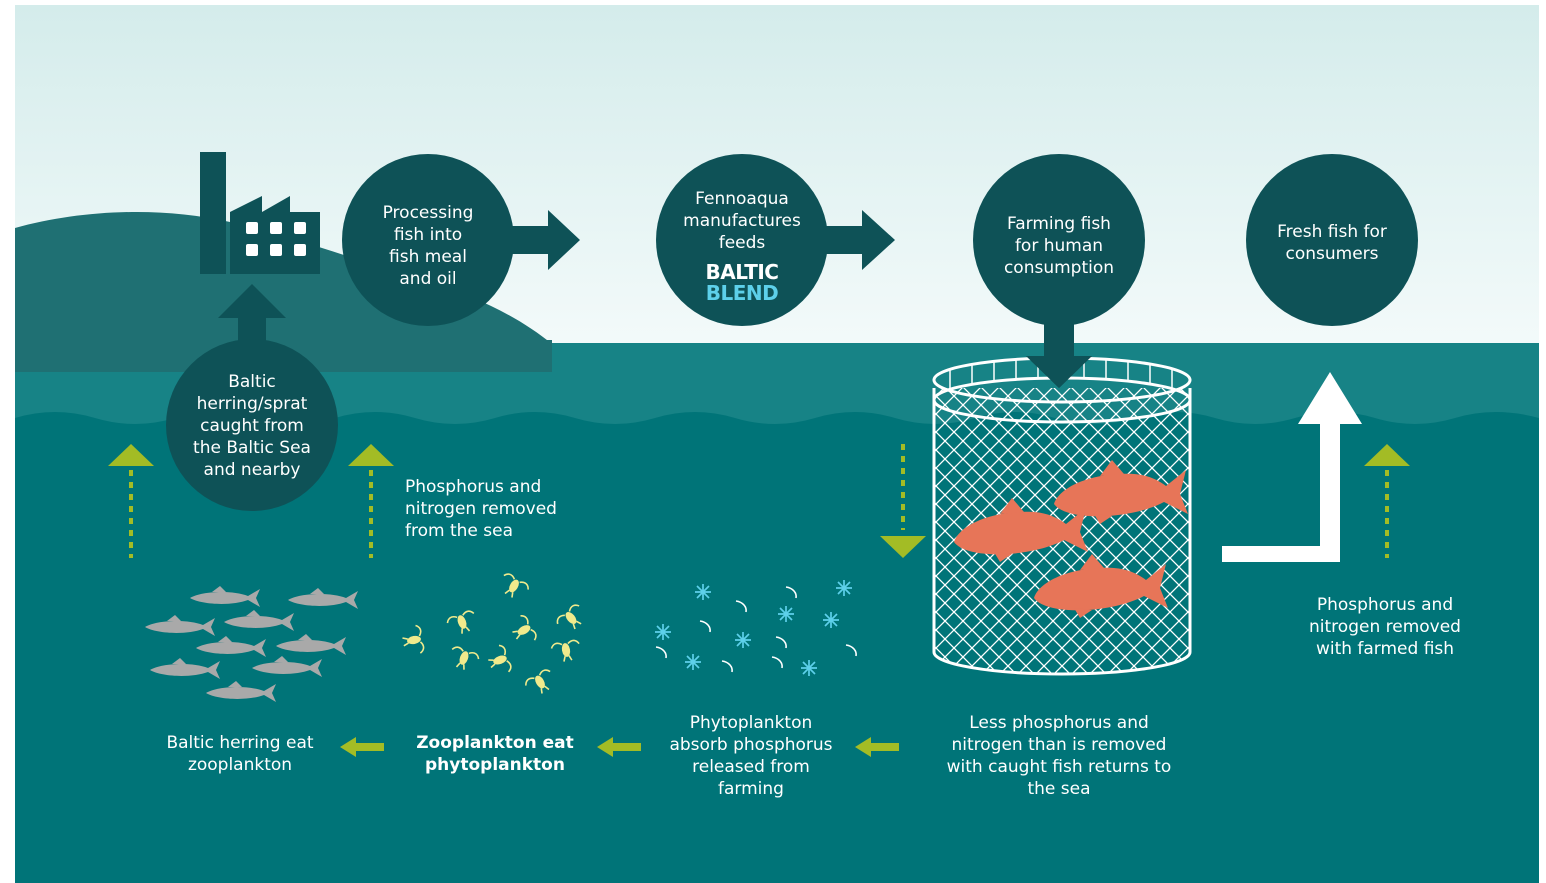  What do you see at coordinates (240, 754) in the screenshot?
I see `herring-eat-label: Baltic herring eat zooplankton` at bounding box center [240, 754].